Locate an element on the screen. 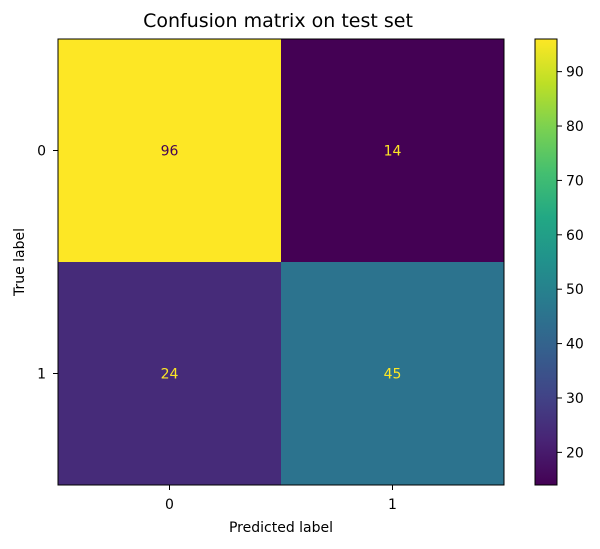  x-tick-label: 1 is located at coordinates (392, 505).